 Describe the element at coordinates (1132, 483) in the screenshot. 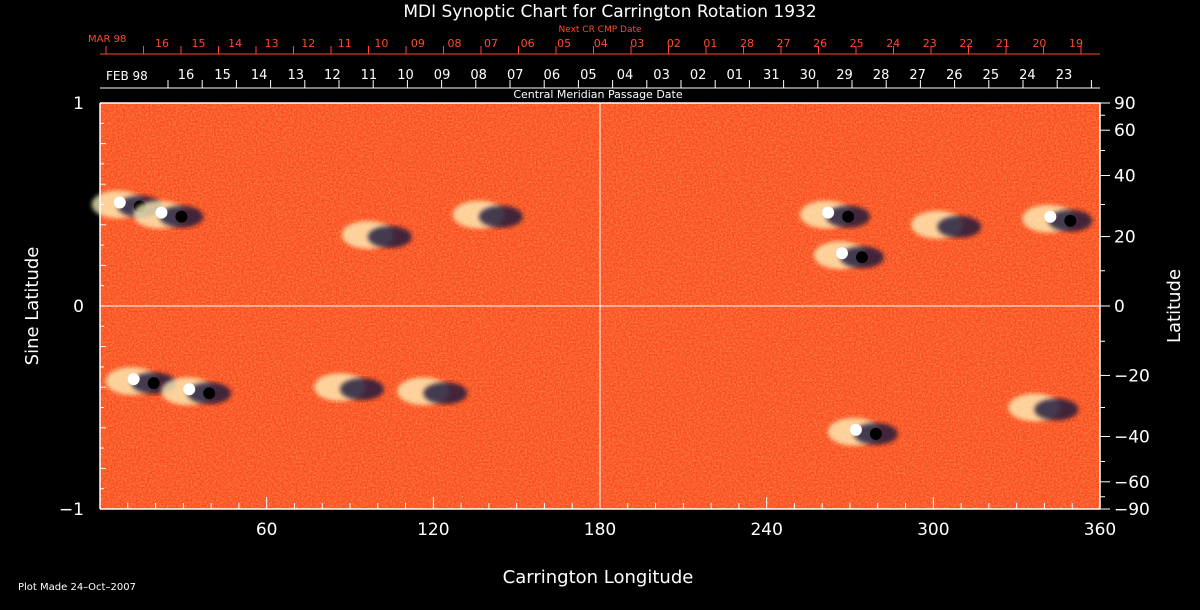

I see `y-tick-label-right: −60` at that location.